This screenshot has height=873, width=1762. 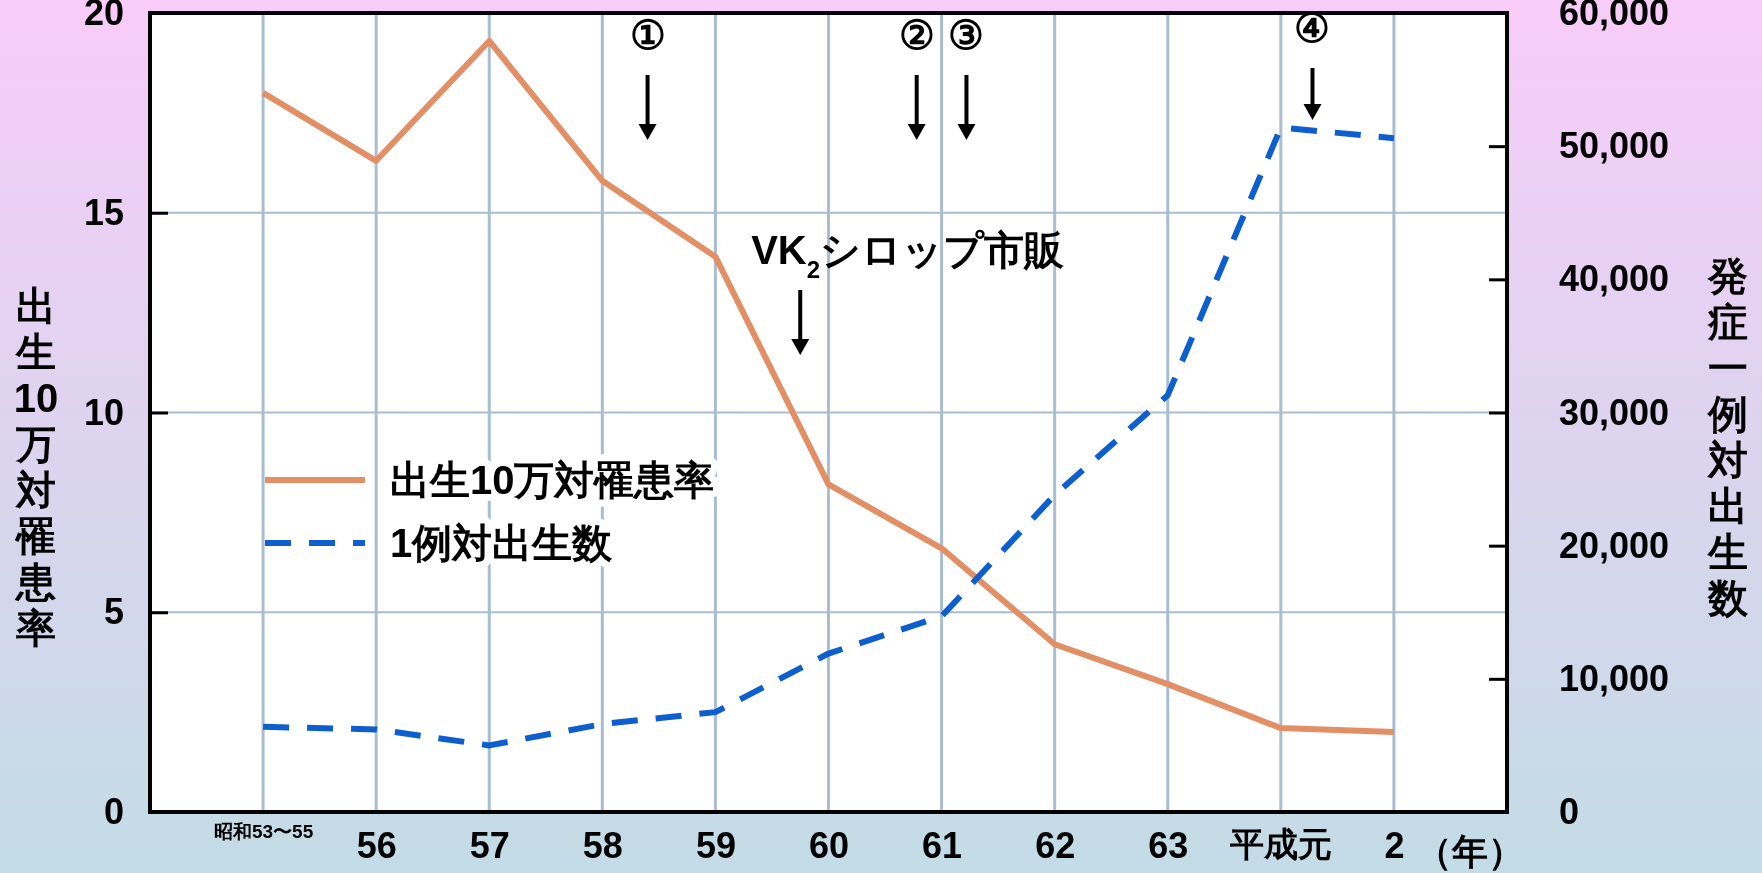 What do you see at coordinates (103, 17) in the screenshot?
I see `y-tick-label: 20` at bounding box center [103, 17].